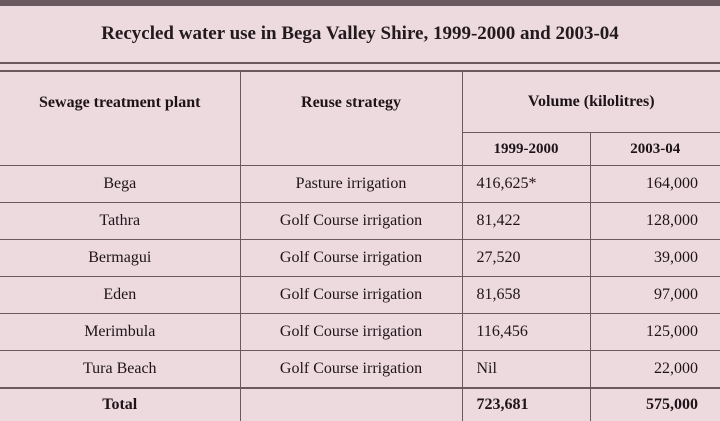 This screenshot has width=720, height=421. I want to click on cell-volume-1: 81,658, so click(526, 295).